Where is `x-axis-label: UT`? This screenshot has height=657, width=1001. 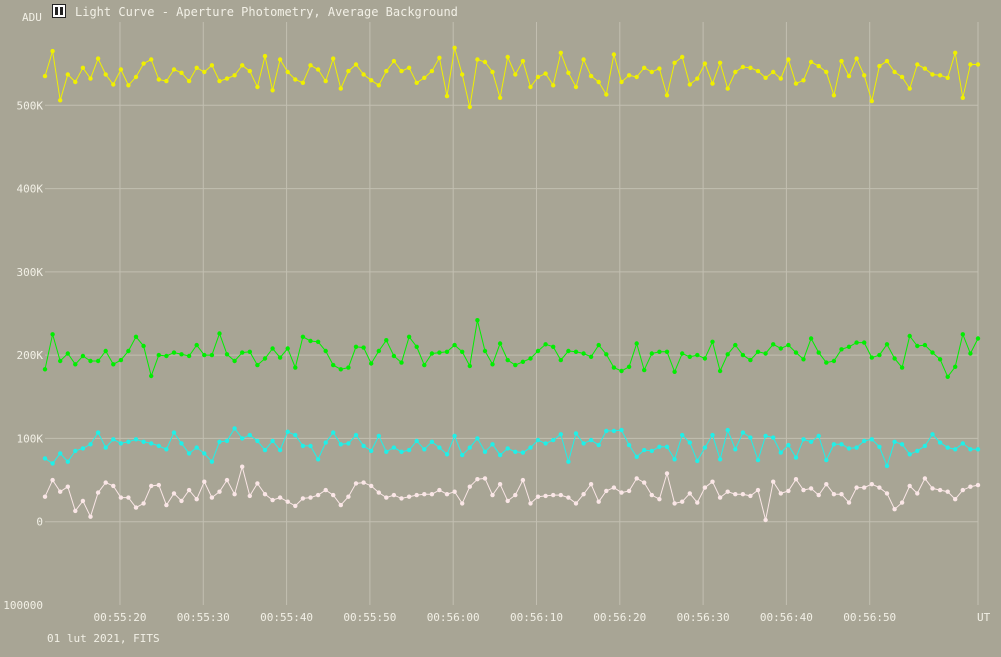
x-axis-label: UT is located at coordinates (984, 617).